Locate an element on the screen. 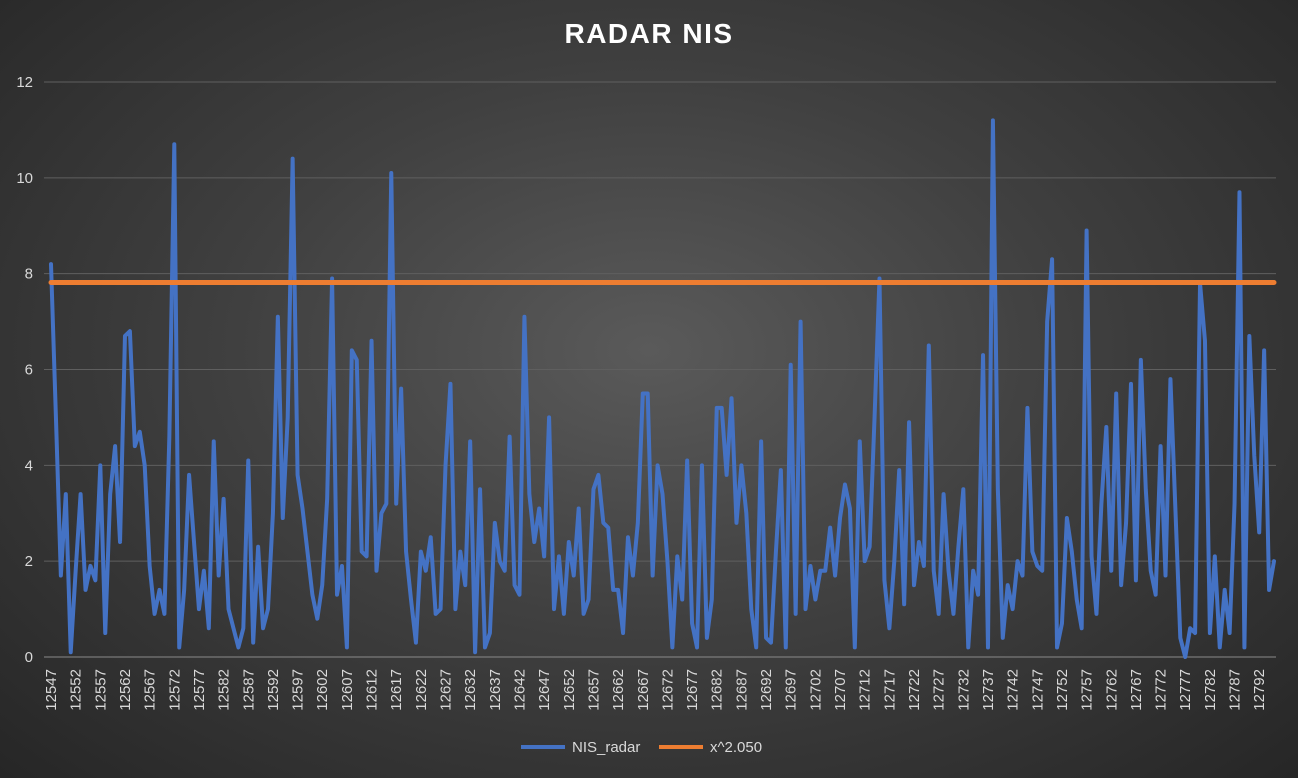 This screenshot has width=1298, height=778. x-tick-label: 12662 is located at coordinates (618, 690).